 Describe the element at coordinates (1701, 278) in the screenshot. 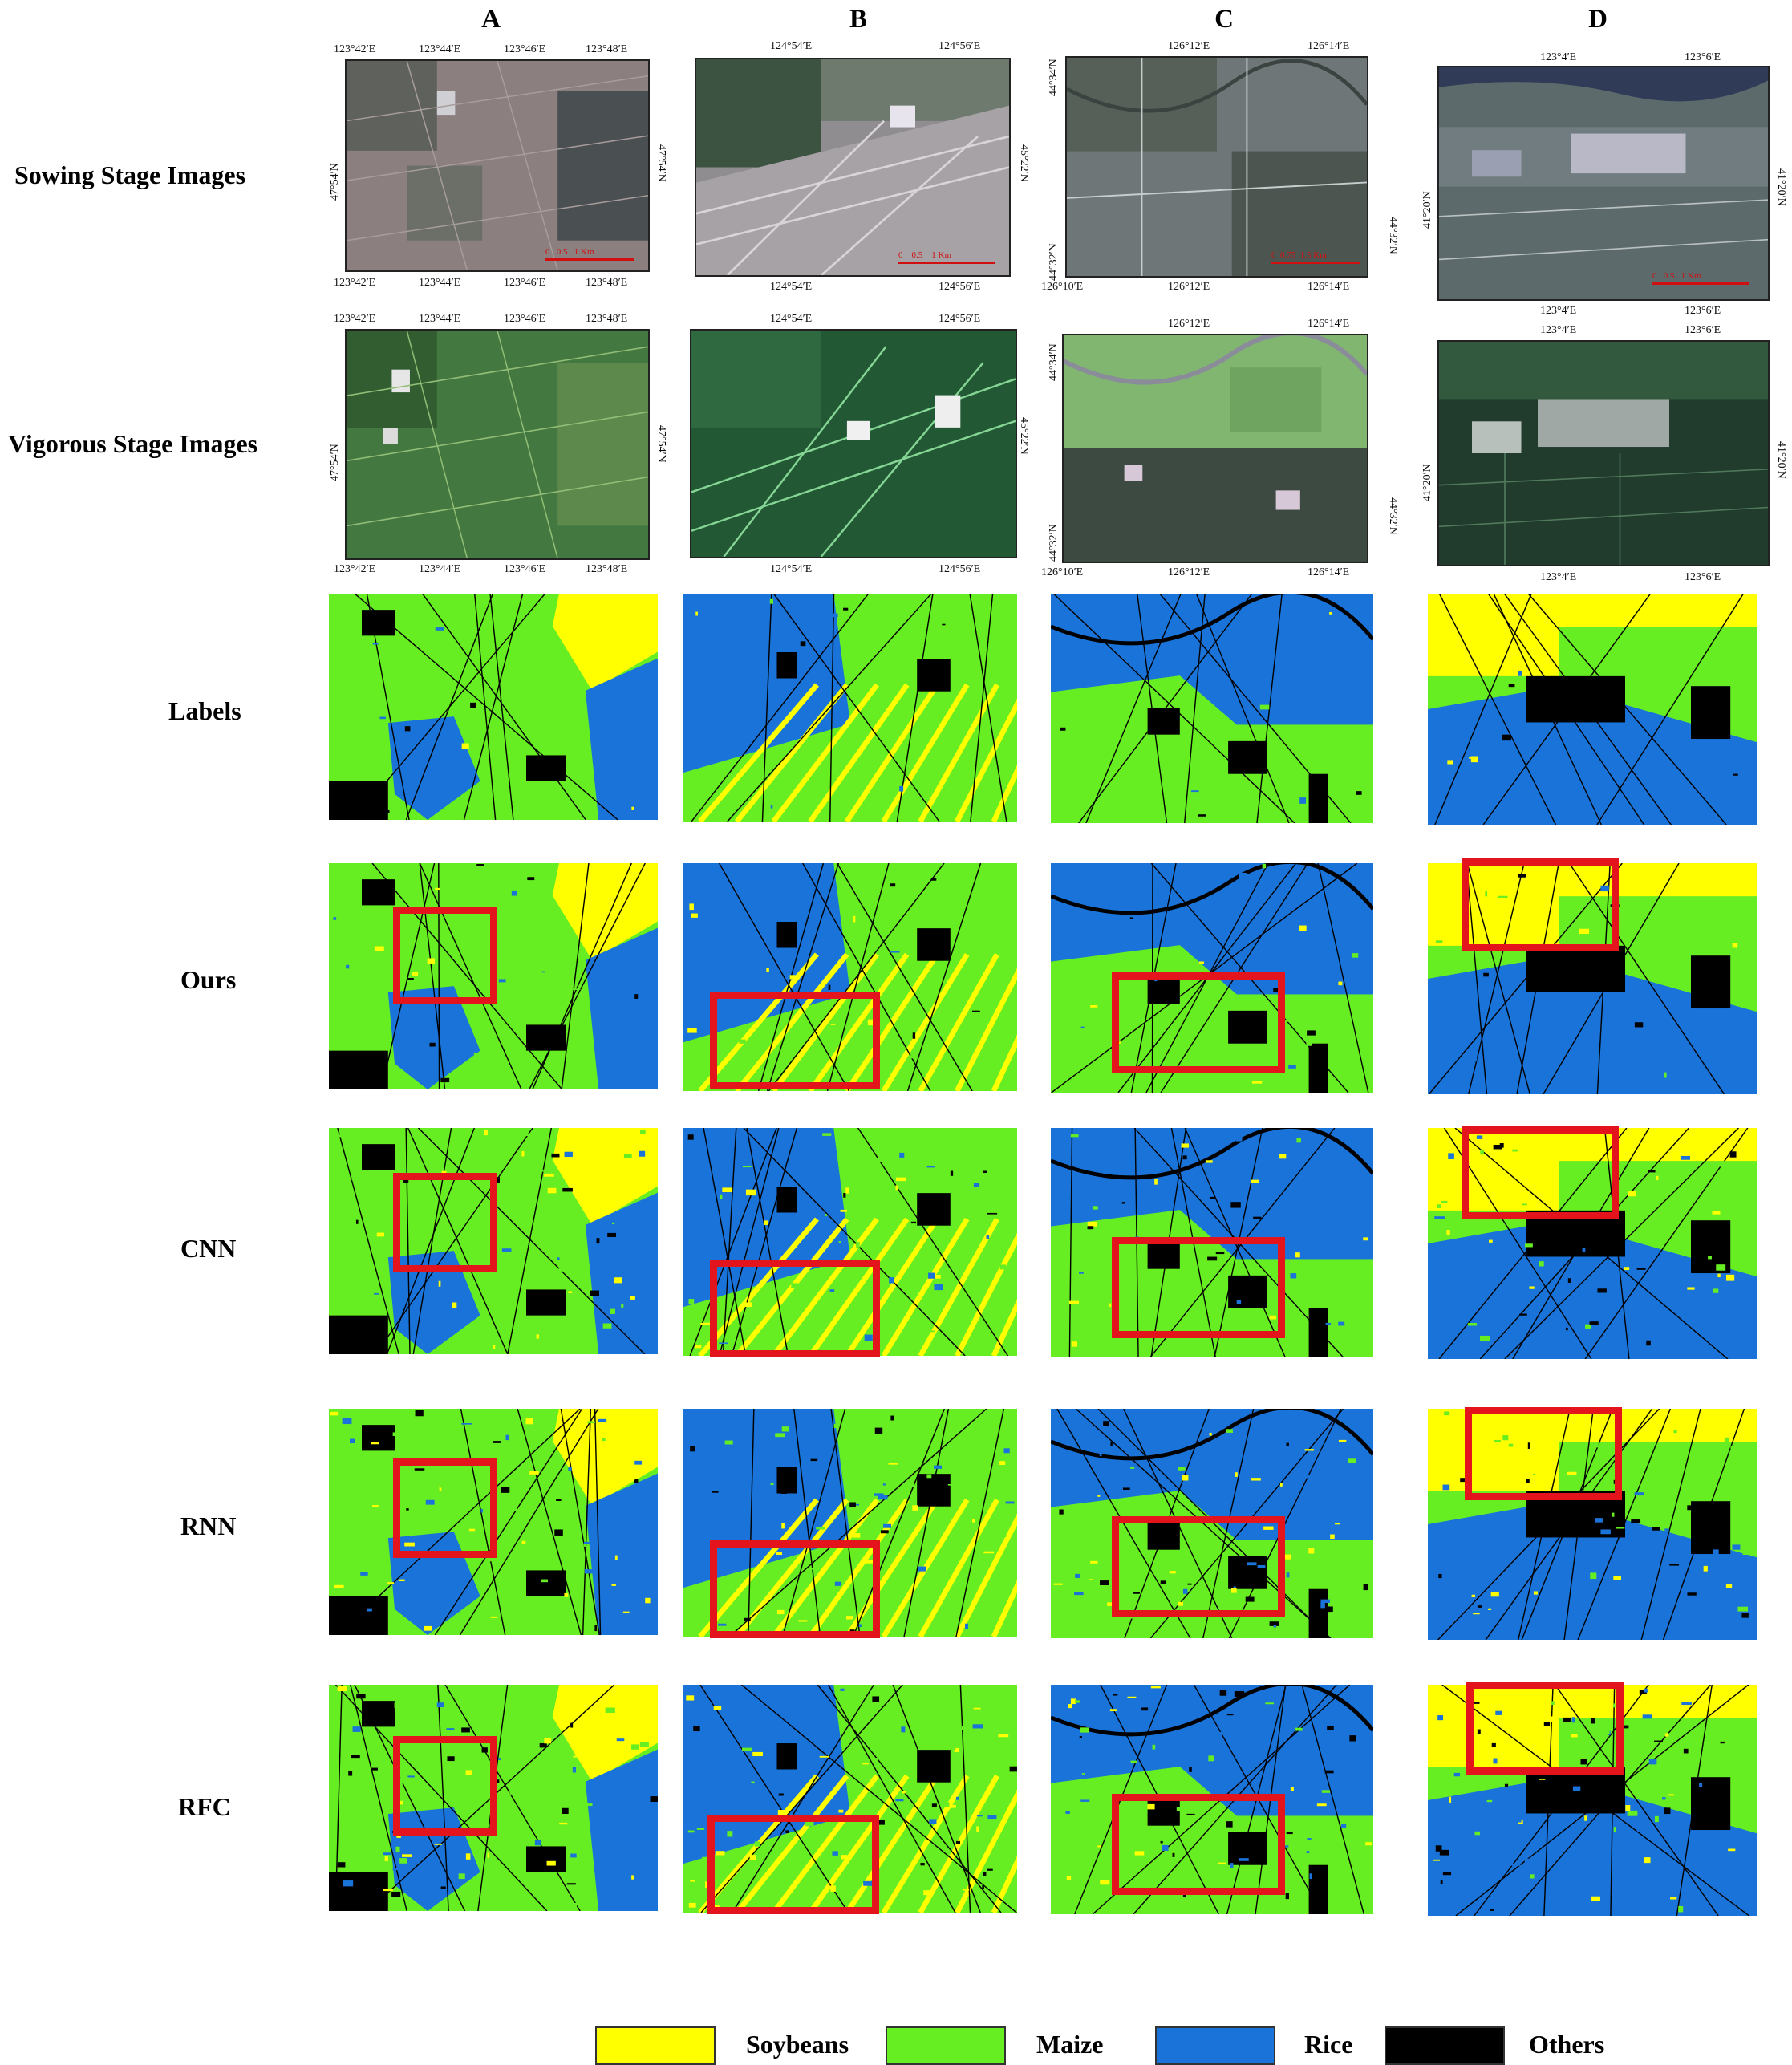

I see `scalebar-d: 0 0.5 1 Km` at that location.